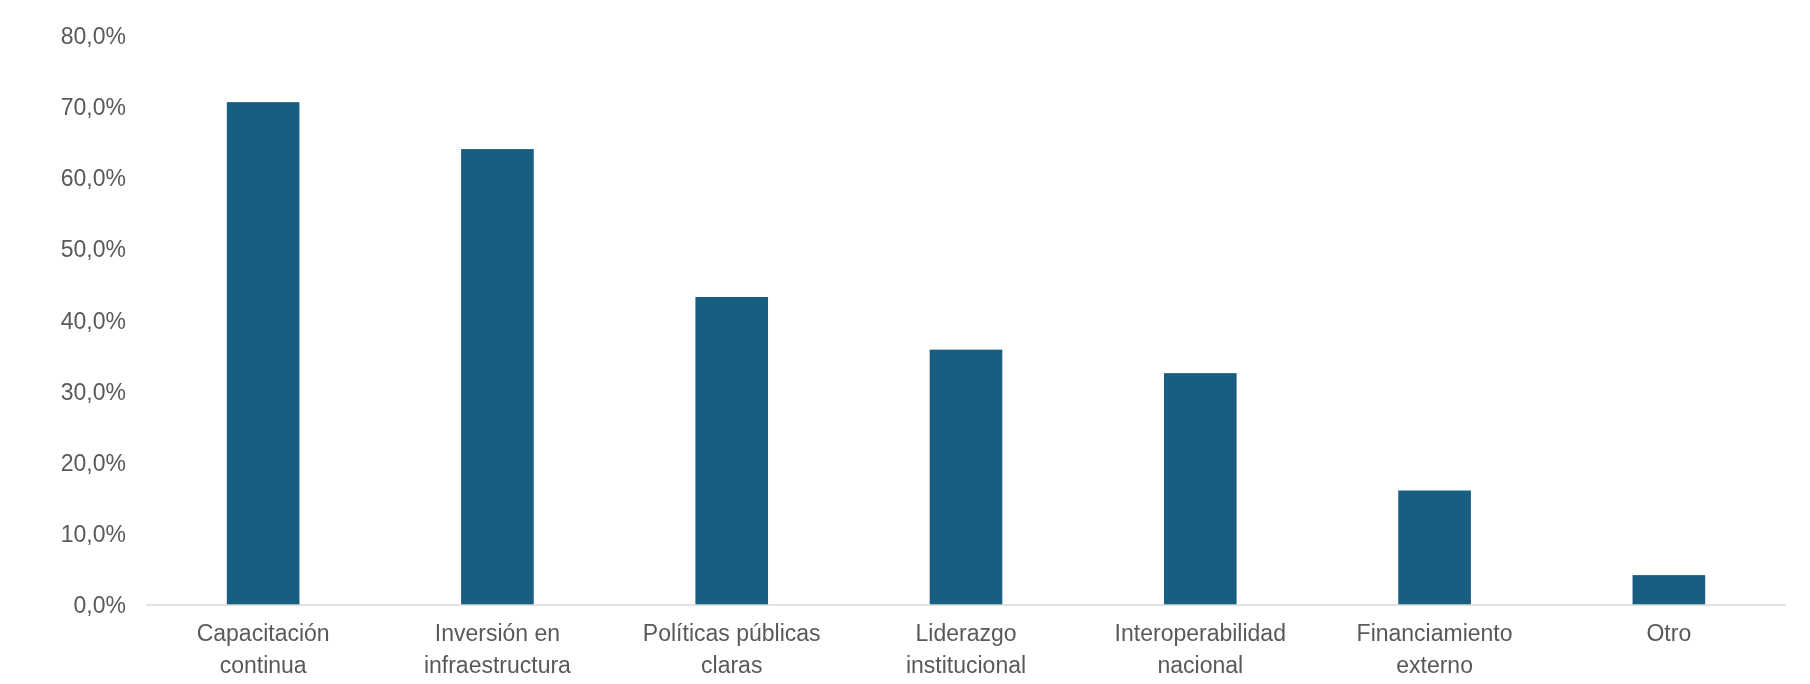  I want to click on y-tick-label: 60,0%, so click(93, 178).